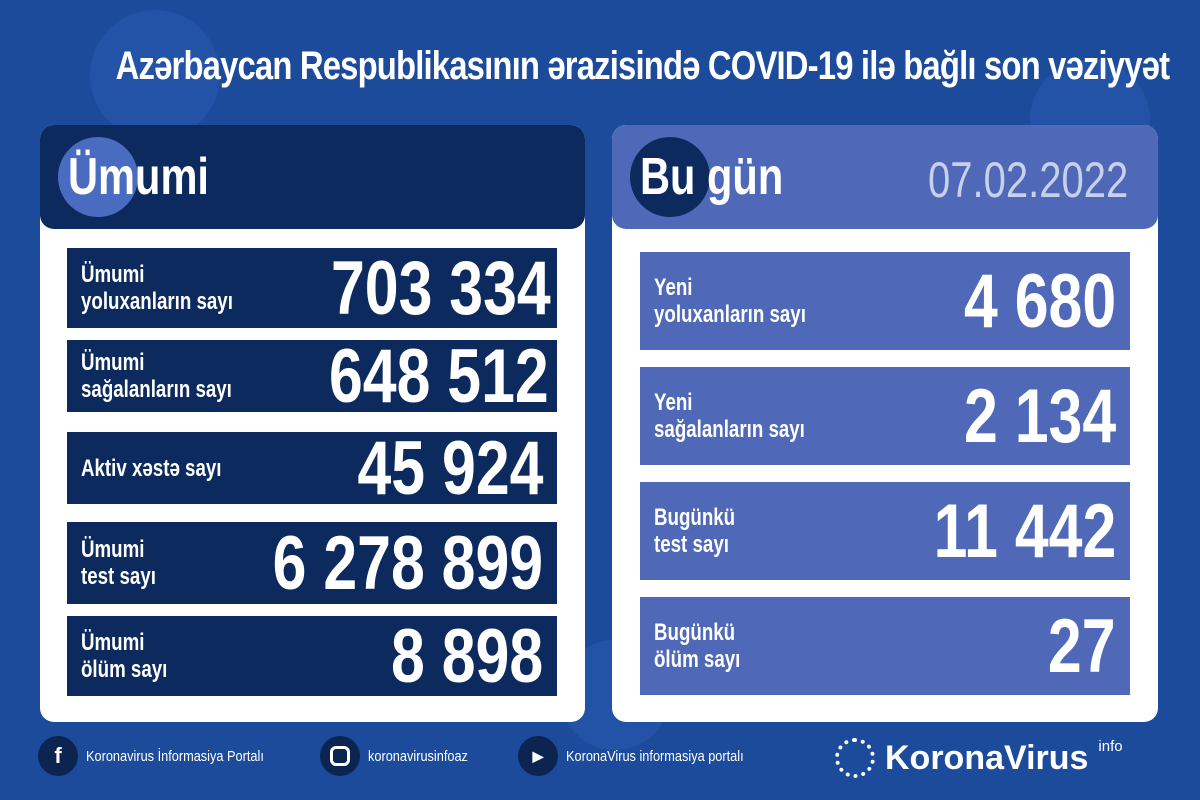  Describe the element at coordinates (1024, 531) in the screenshot. I see `stat-value: 11 442` at that location.